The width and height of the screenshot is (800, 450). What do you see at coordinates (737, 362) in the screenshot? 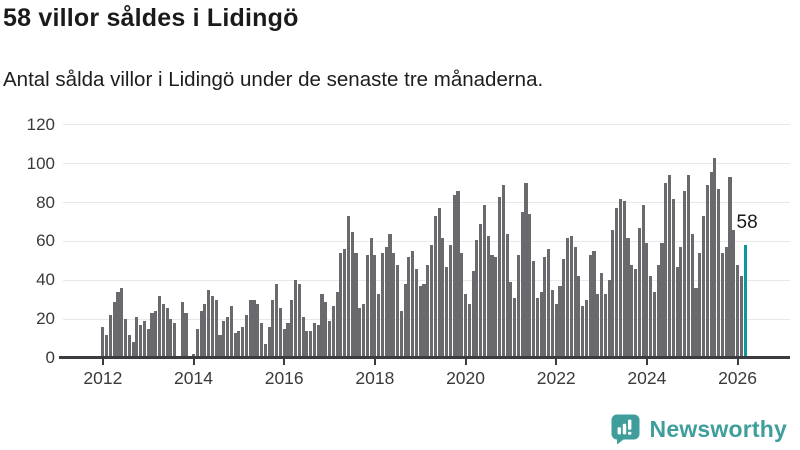
I see `x-tick-2026` at bounding box center [737, 362].